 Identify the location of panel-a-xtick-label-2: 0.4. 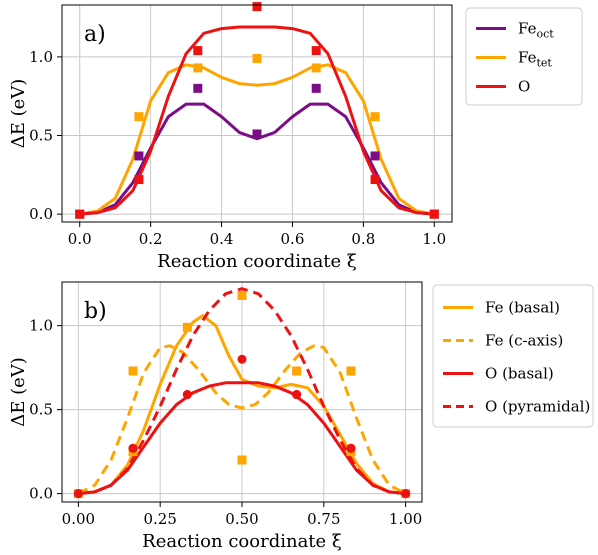
(222, 239).